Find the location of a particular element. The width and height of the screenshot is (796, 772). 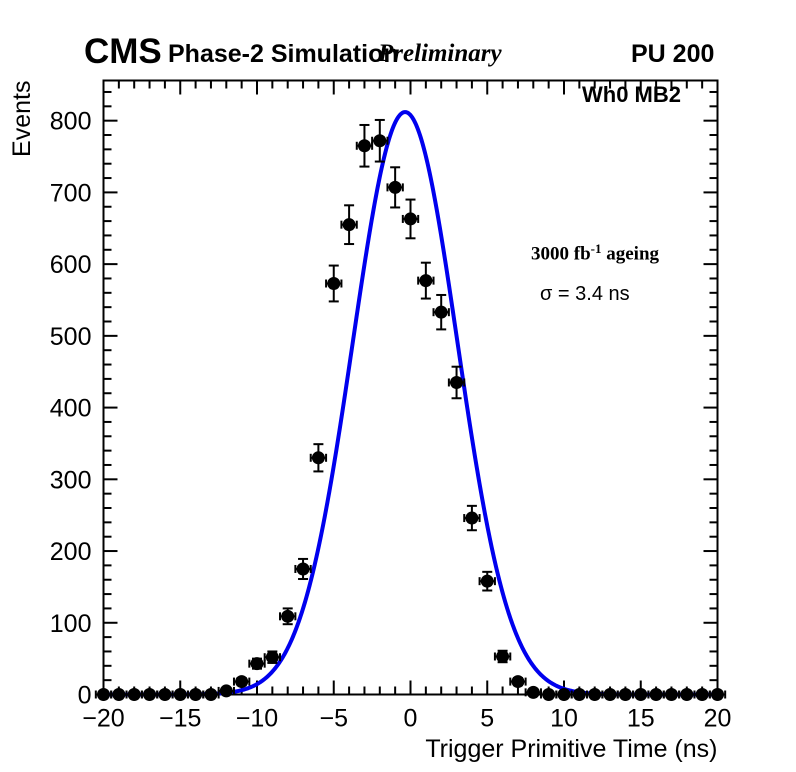

annotation-ageing: 3000 fb-1 ageing is located at coordinates (595, 253).